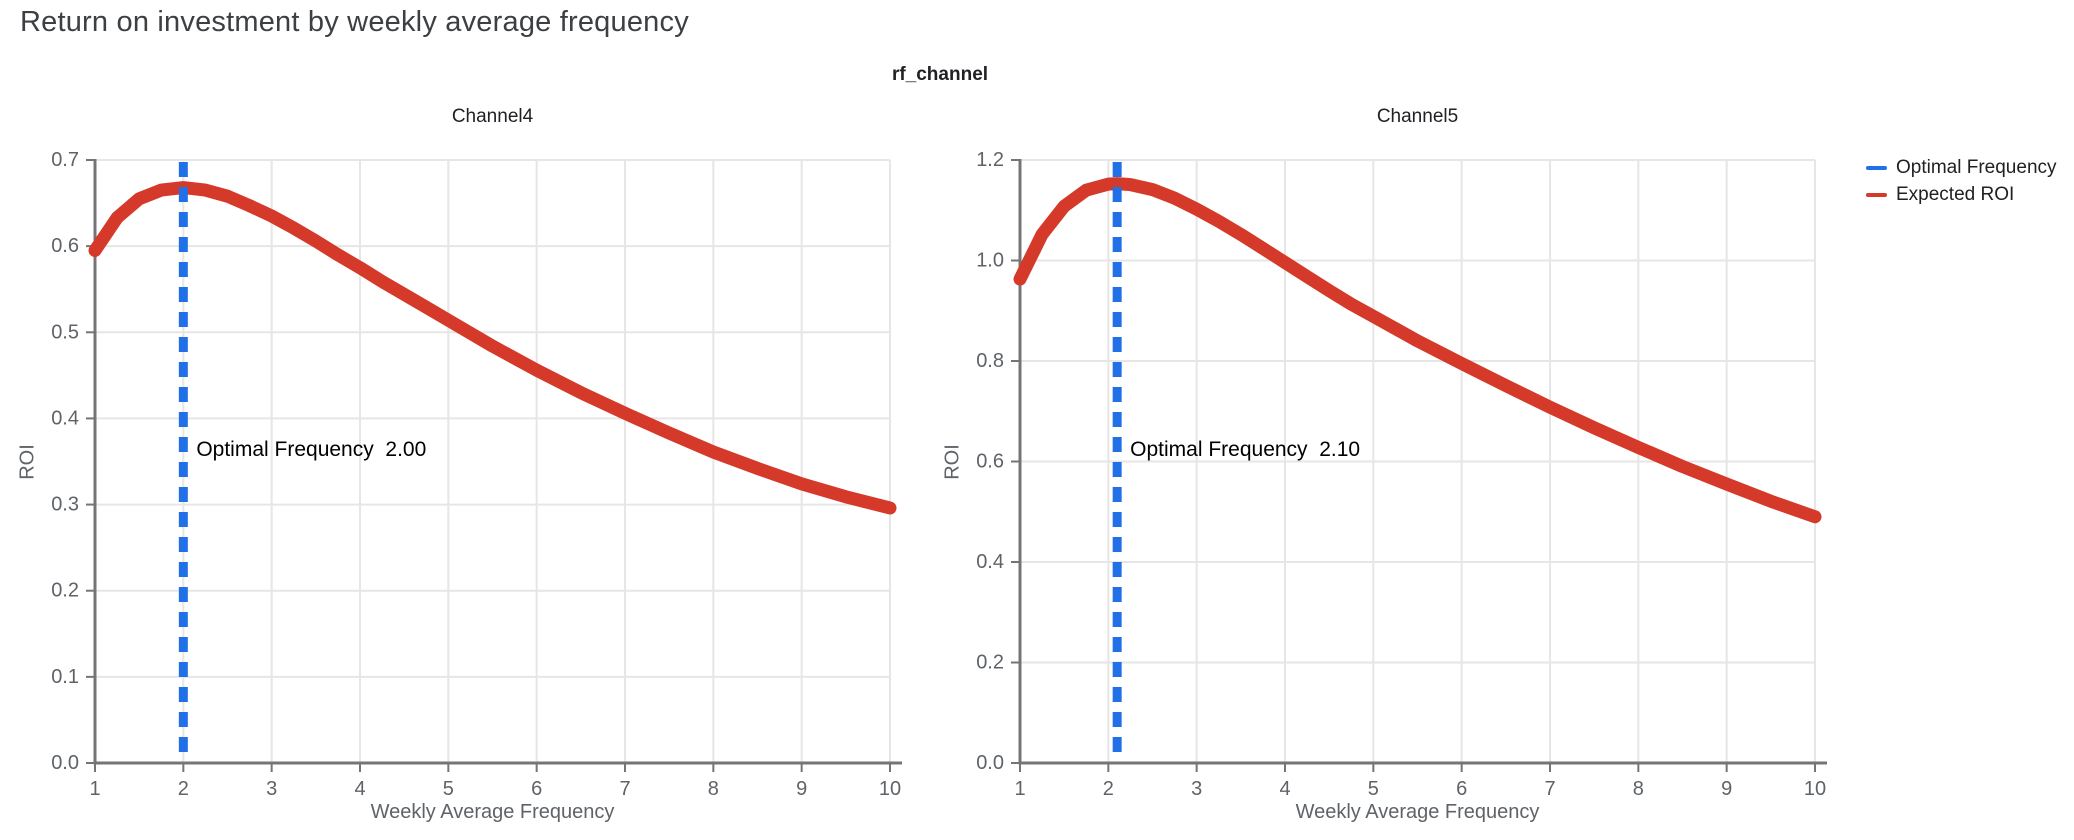 The height and width of the screenshot is (840, 2074). What do you see at coordinates (1245, 449) in the screenshot?
I see `optimal-frequency-annotation: Optimal Frequency 2.10` at bounding box center [1245, 449].